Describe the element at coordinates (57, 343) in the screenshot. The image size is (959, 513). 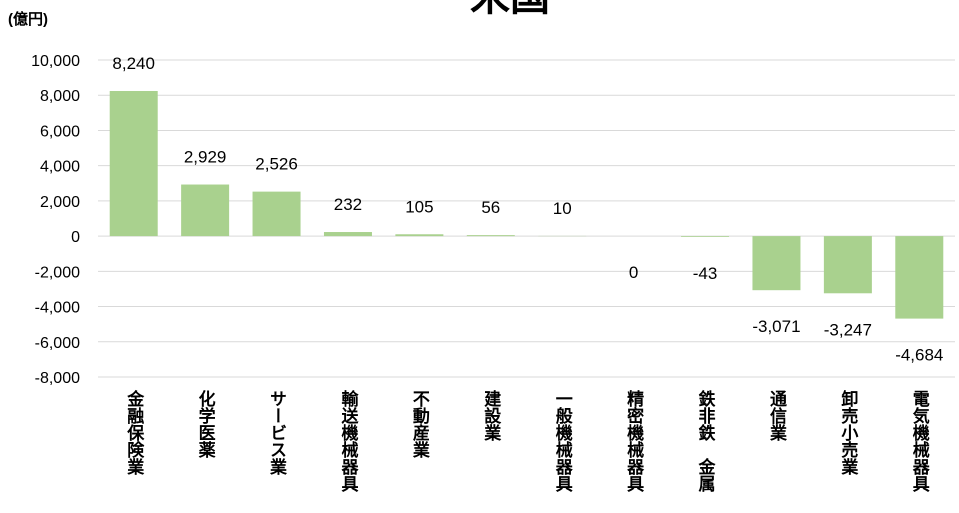
I see `y-tick-label: -6,000` at that location.